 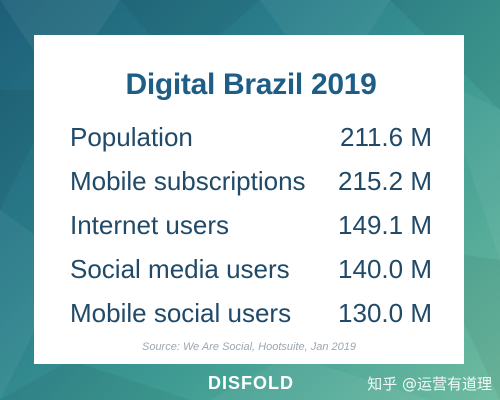 I want to click on stat-label: Internet users, so click(x=149, y=225).